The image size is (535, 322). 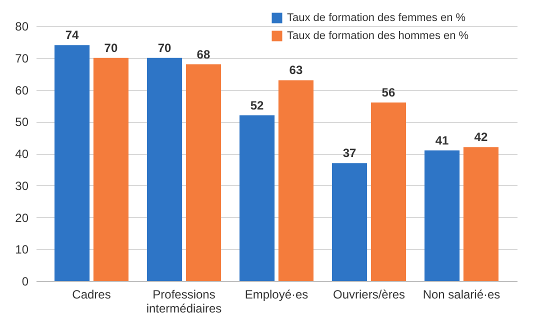 I want to click on x-tick-label: Non salarié·es, so click(x=461, y=295).